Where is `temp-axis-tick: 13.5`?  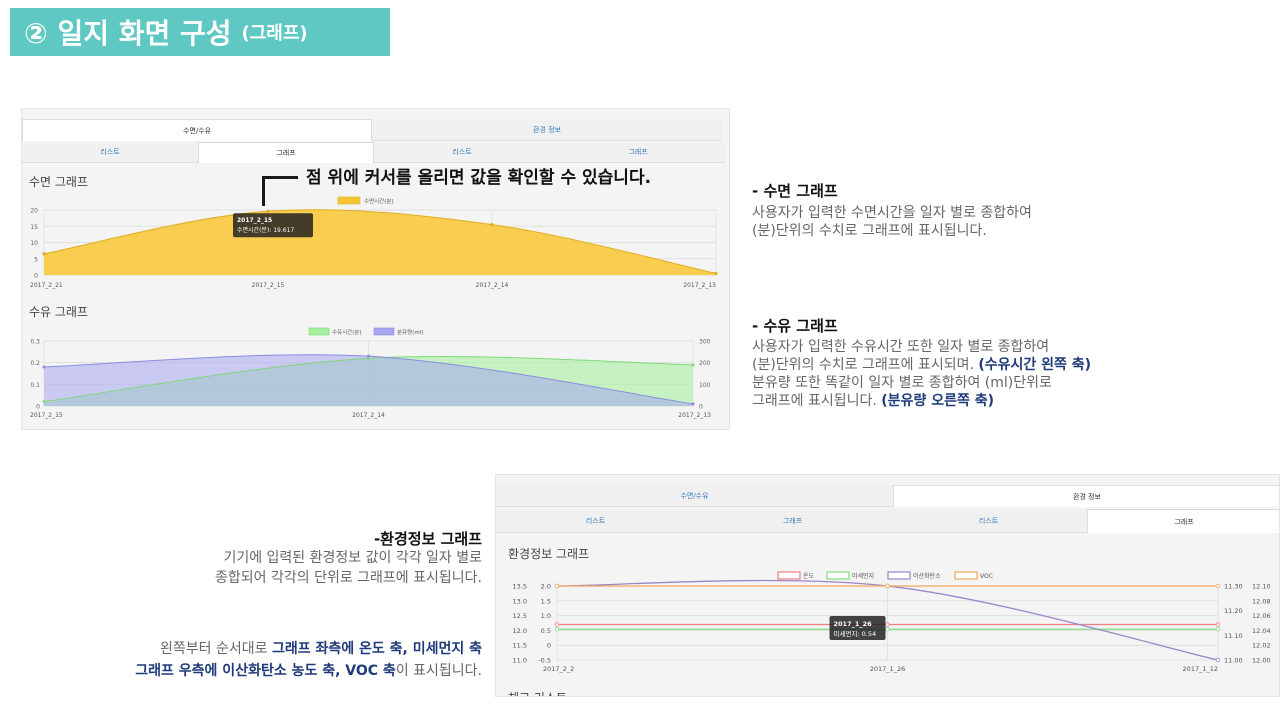
temp-axis-tick: 13.5 is located at coordinates (520, 587).